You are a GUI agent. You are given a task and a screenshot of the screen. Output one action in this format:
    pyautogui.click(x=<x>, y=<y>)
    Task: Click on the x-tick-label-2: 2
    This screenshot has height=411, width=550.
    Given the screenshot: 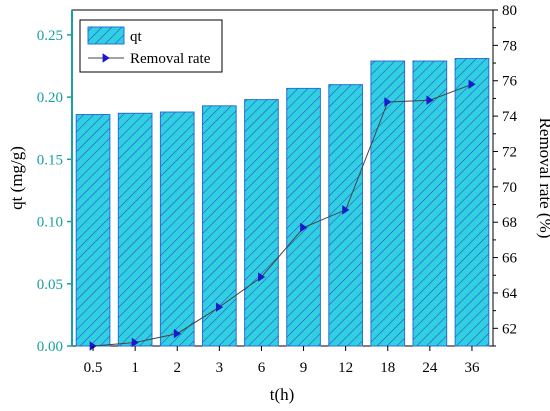 What is the action you would take?
    pyautogui.click(x=178, y=368)
    